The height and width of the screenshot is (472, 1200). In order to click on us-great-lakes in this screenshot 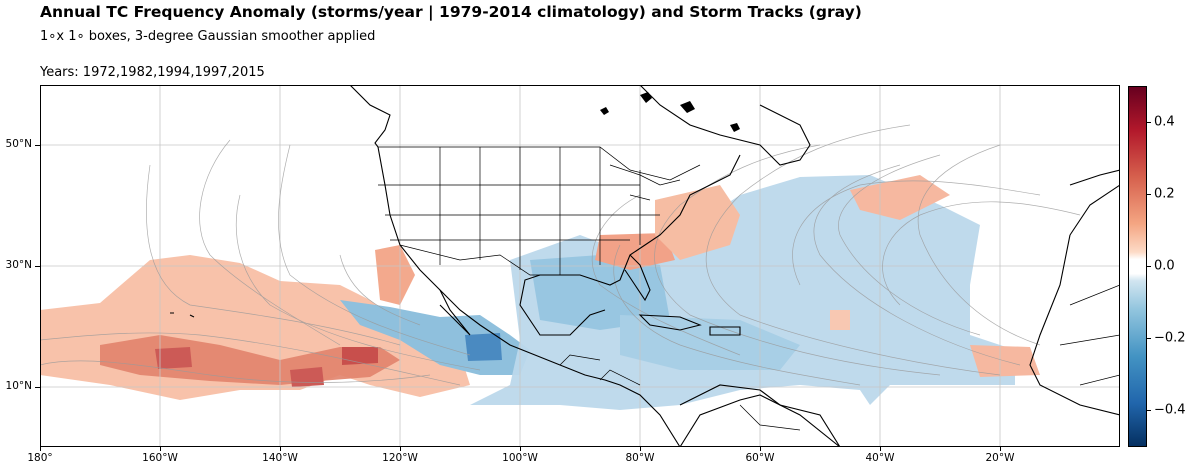, I will do `click(645, 182)`.